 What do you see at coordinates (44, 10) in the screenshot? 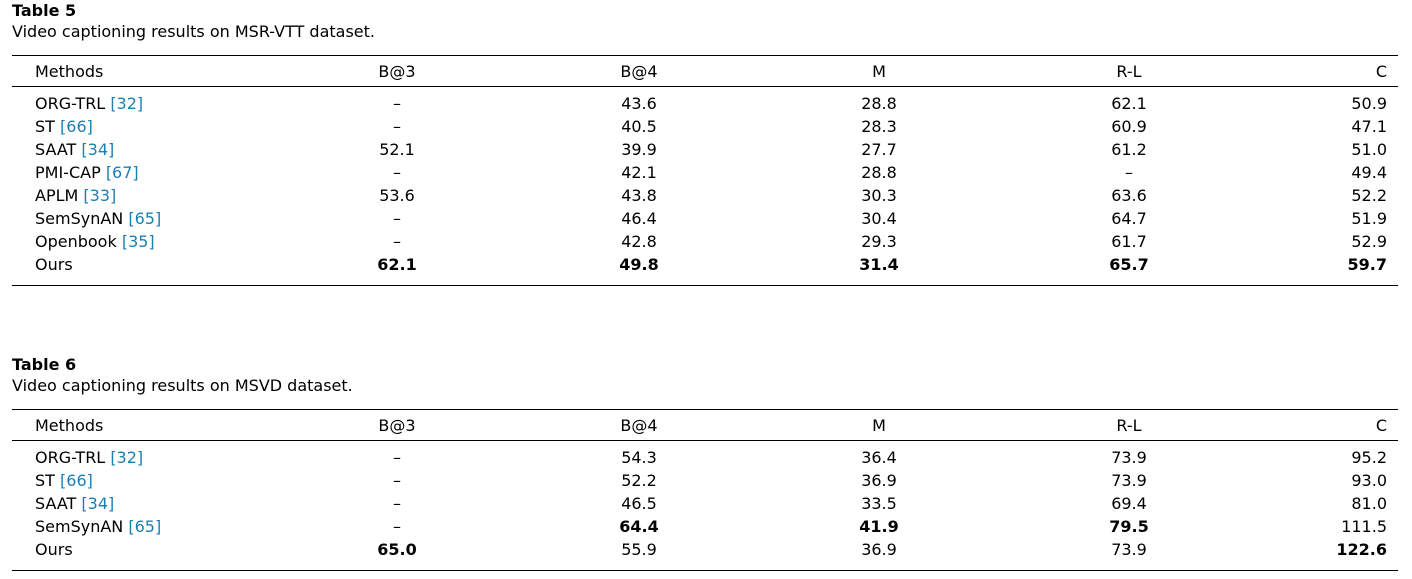
I see `table-label: Table 5` at bounding box center [44, 10].